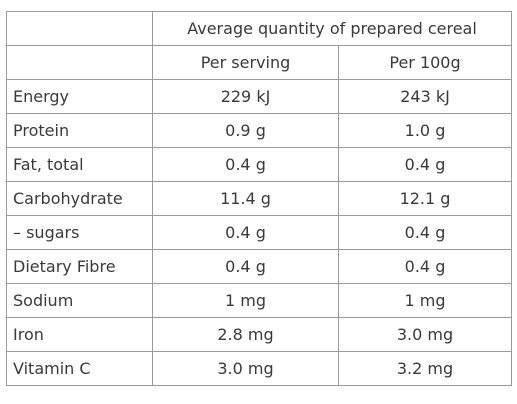 The width and height of the screenshot is (517, 404). I want to click on row-label: Iron, so click(79, 334).